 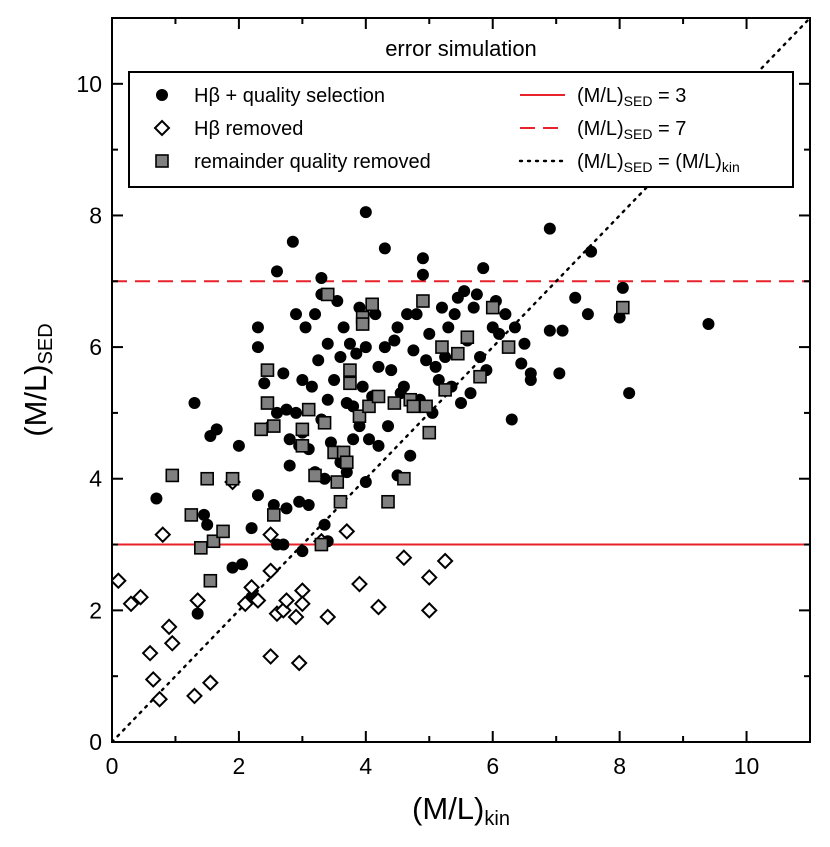 I want to click on legend-box, so click(x=461, y=129).